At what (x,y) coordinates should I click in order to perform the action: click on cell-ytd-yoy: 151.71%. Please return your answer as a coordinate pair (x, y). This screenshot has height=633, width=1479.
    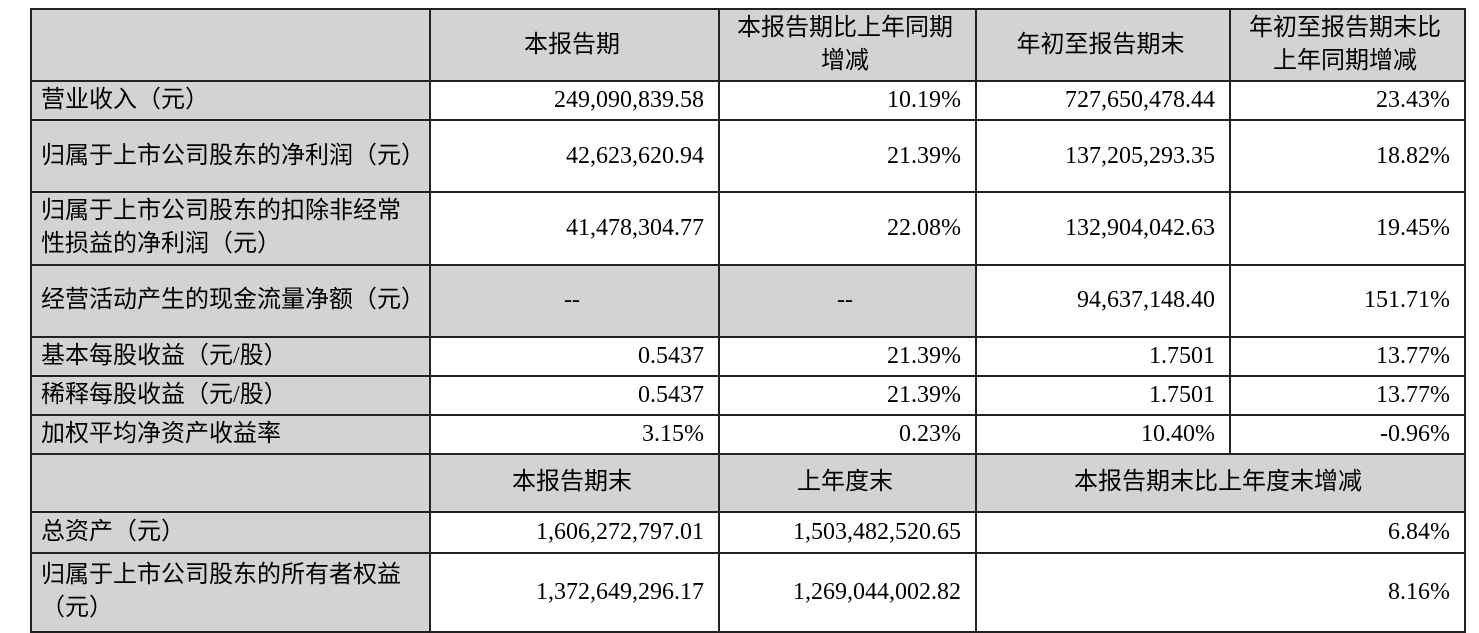
    Looking at the image, I should click on (1347, 300).